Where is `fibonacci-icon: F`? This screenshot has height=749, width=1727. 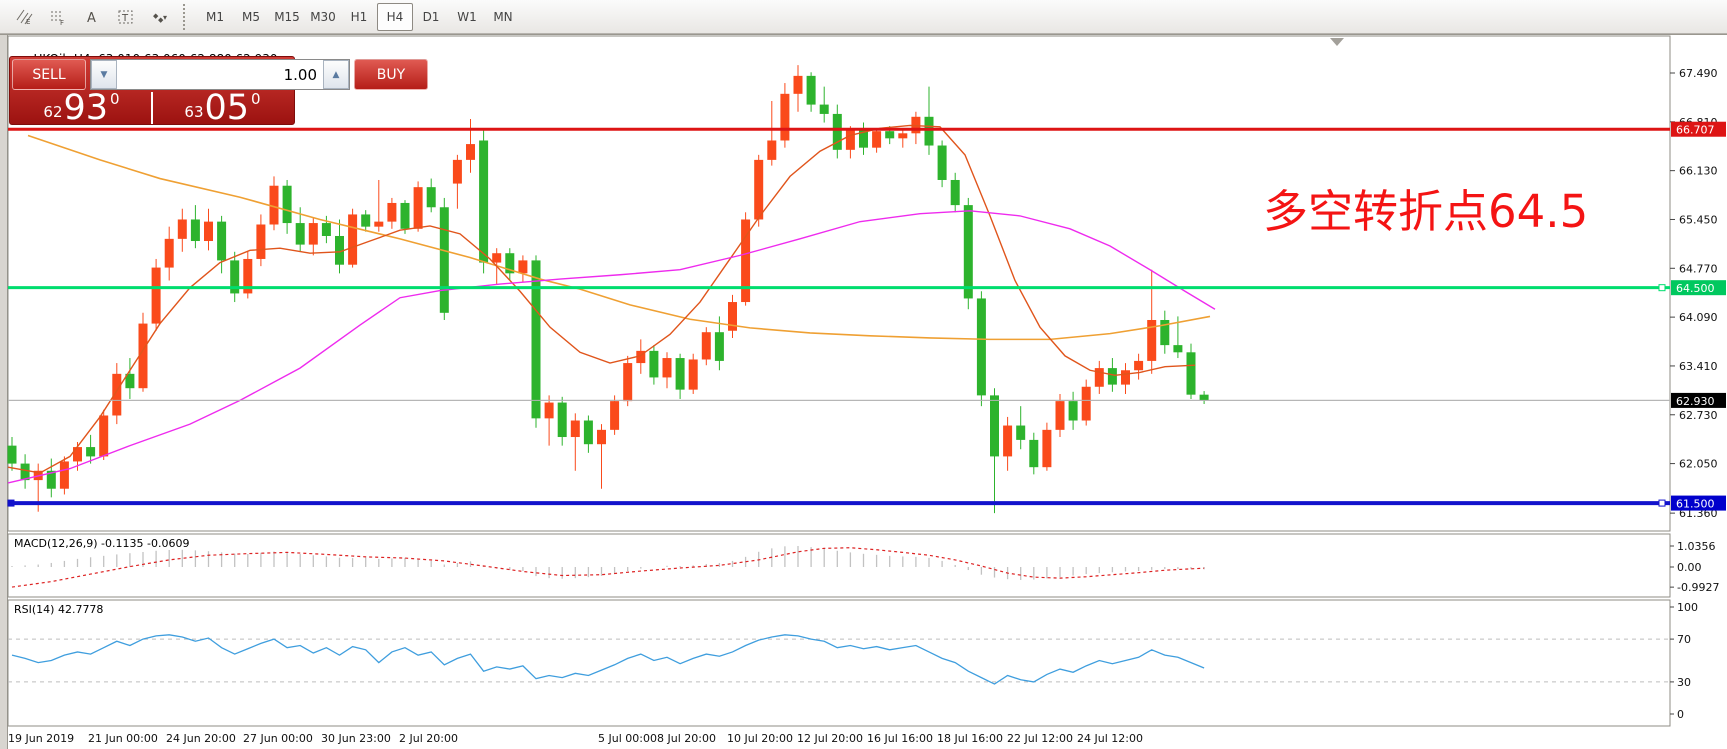 fibonacci-icon: F is located at coordinates (58, 17).